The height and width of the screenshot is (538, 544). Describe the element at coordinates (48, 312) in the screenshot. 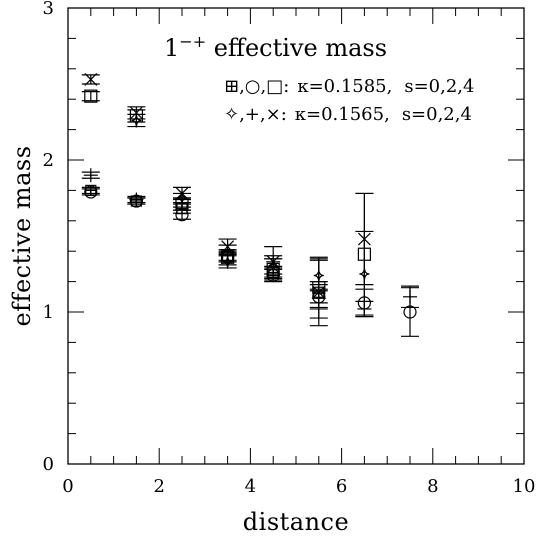

I see `y-tick-label: 1` at that location.